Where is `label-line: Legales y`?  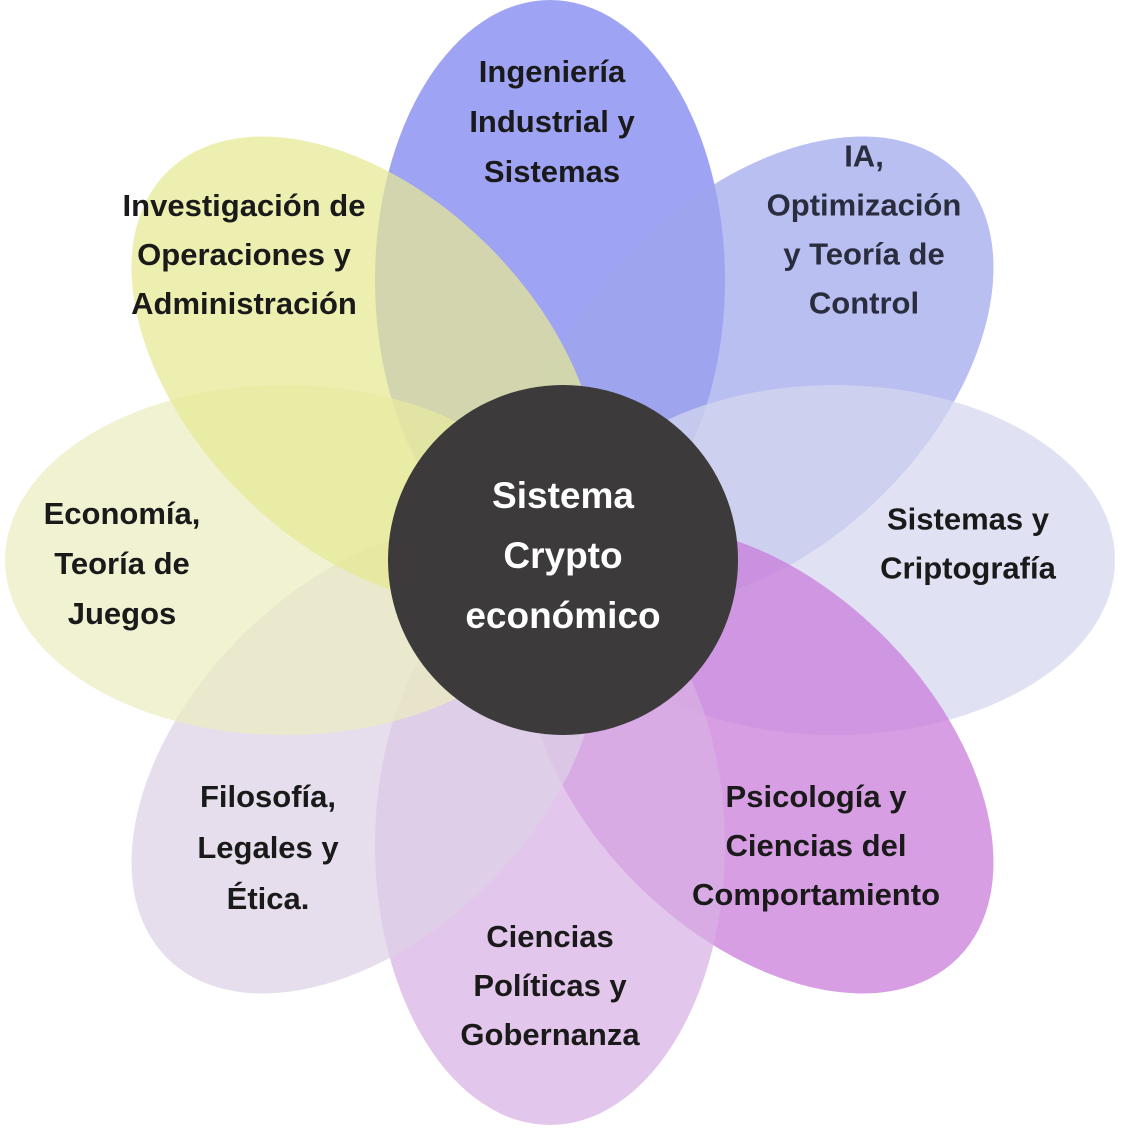 label-line: Legales y is located at coordinates (268, 847).